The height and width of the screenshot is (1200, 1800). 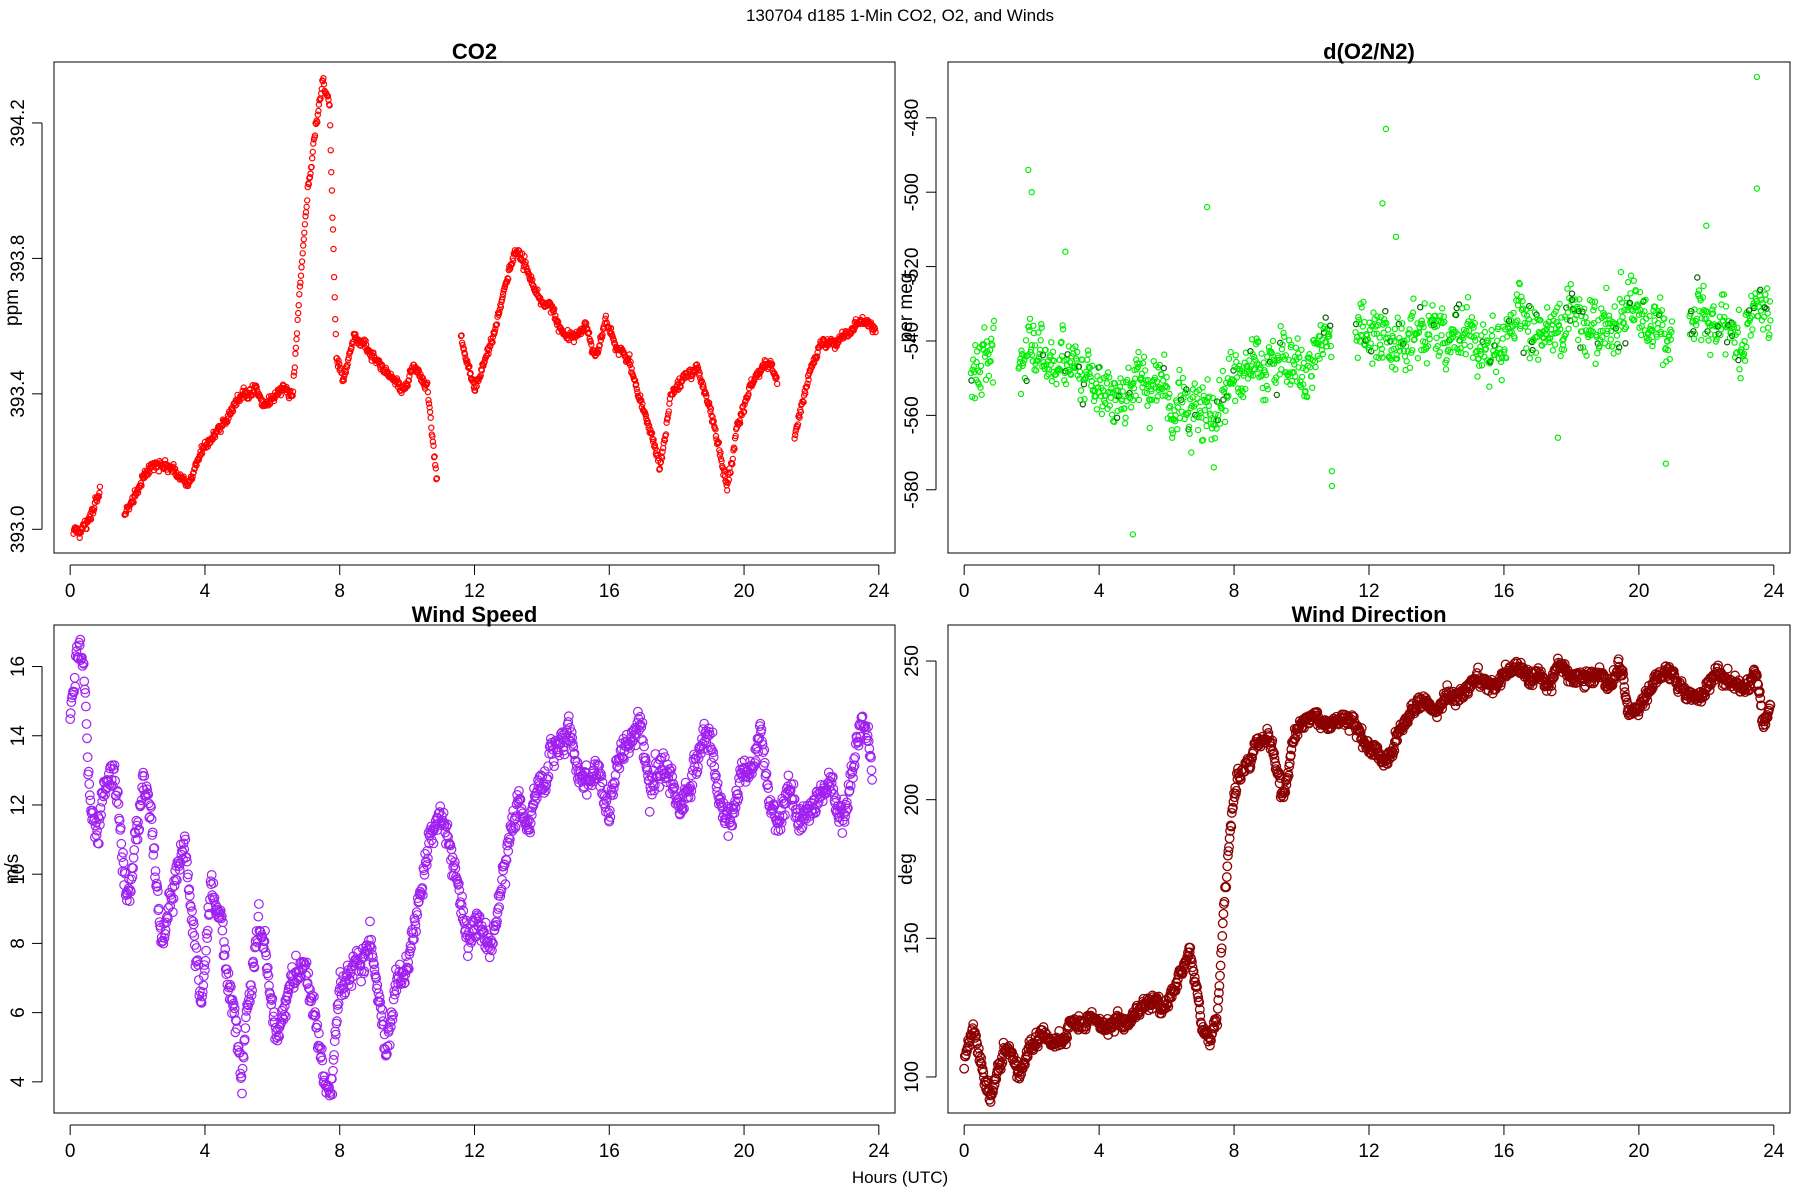 I want to click on x-tick-label: 8, so click(x=1234, y=591).